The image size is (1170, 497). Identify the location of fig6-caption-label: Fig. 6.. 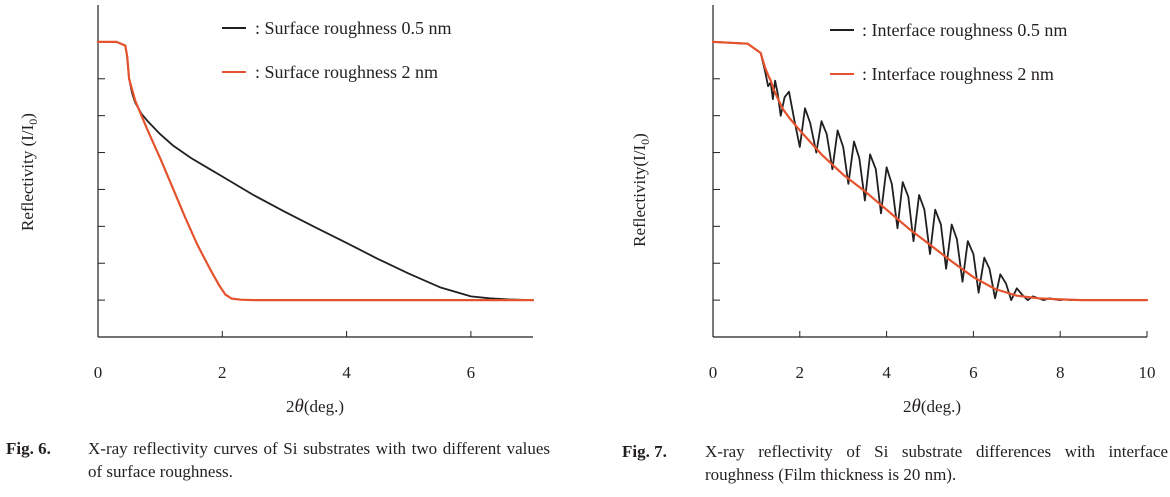
(28, 448).